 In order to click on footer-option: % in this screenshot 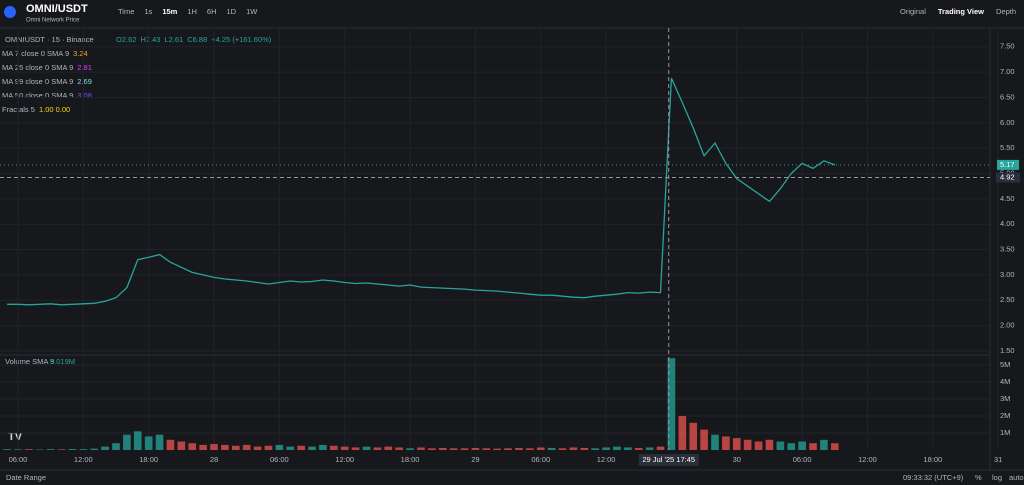, I will do `click(978, 477)`.